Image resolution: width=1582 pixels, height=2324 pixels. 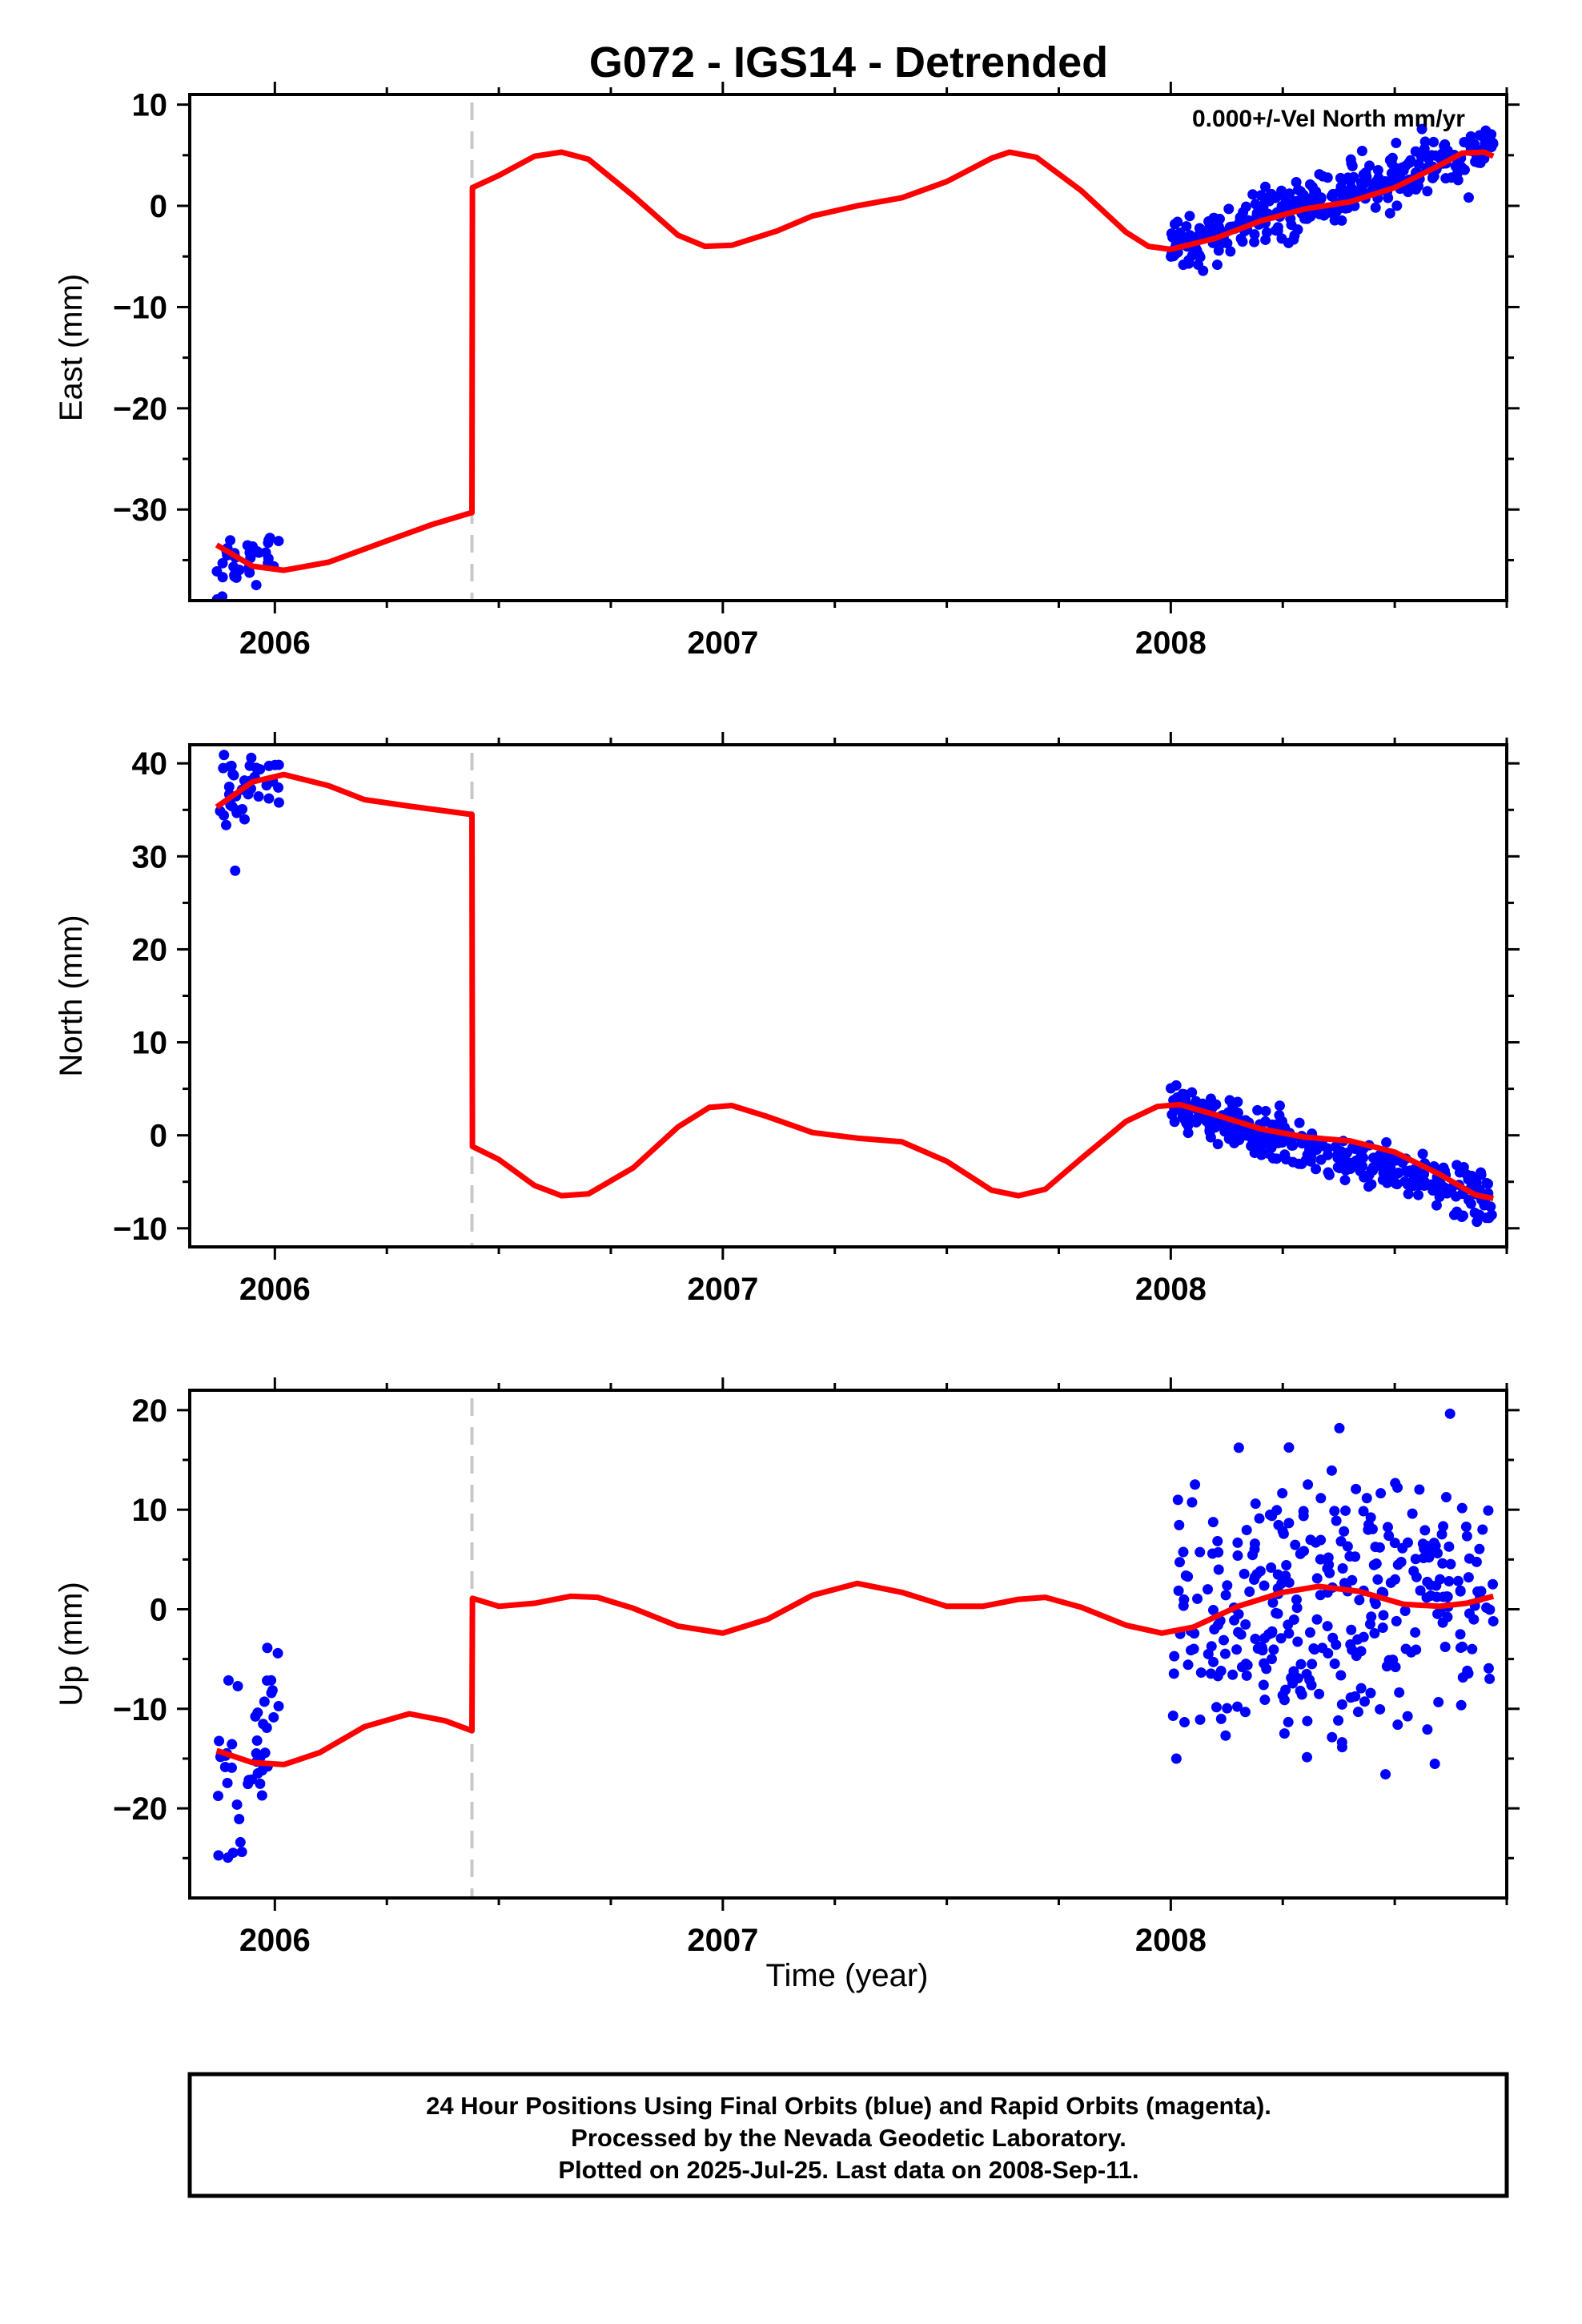 I want to click on north-x-tick-label: 2008, so click(x=1171, y=1289).